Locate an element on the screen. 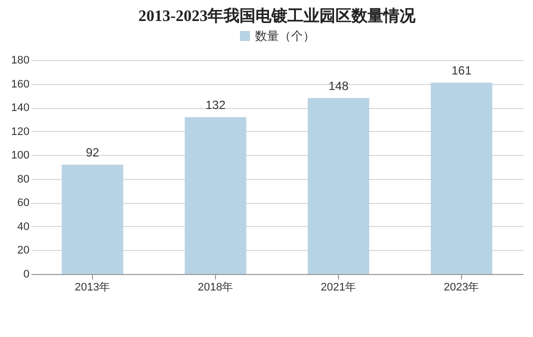 The height and width of the screenshot is (337, 533). chart-title: 2013-2023年我国电镀工业园区数量情况 is located at coordinates (277, 16).